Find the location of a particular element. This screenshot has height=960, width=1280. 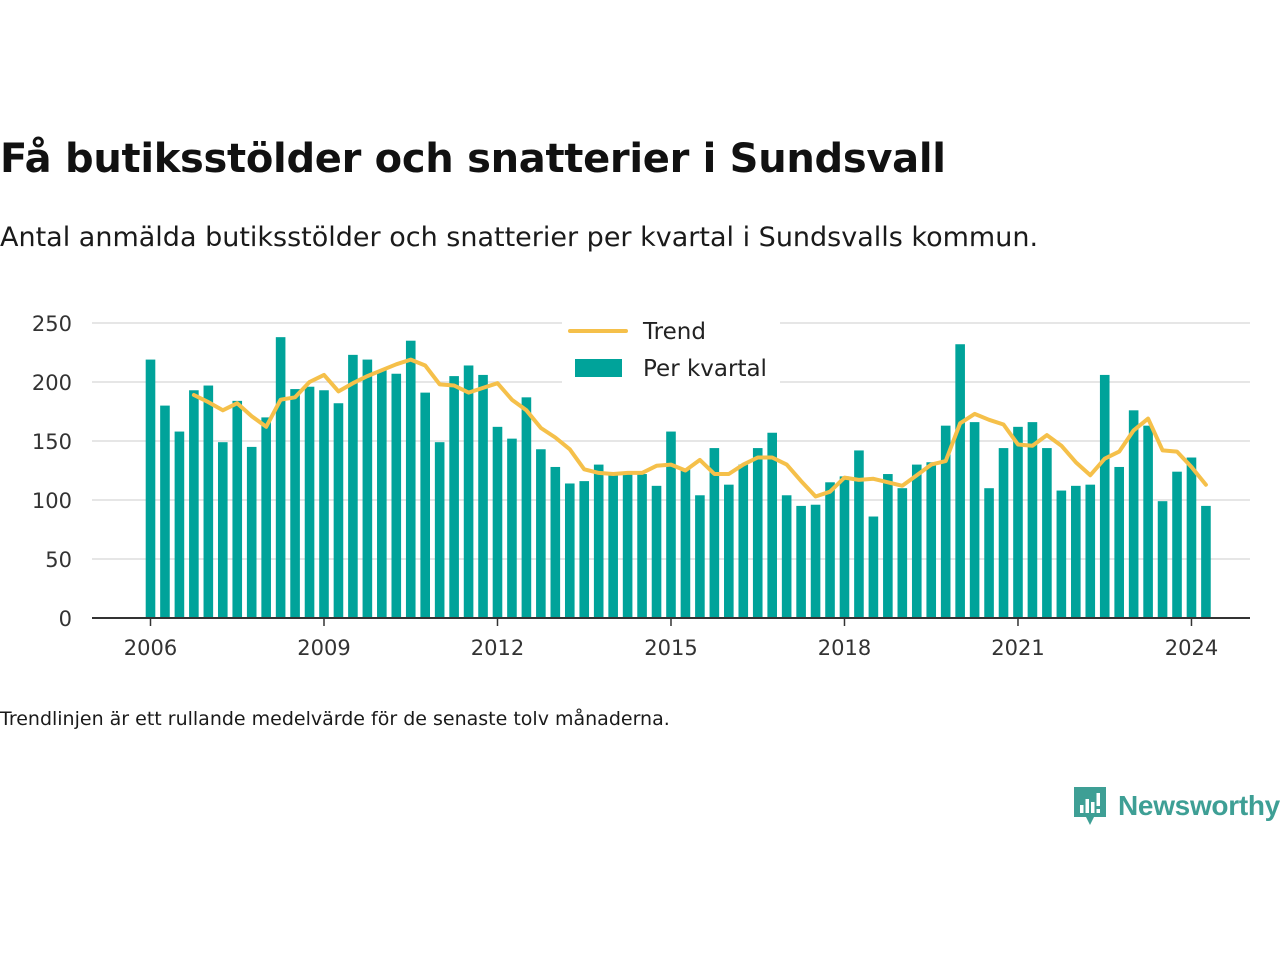

trend-line is located at coordinates (699, 428).